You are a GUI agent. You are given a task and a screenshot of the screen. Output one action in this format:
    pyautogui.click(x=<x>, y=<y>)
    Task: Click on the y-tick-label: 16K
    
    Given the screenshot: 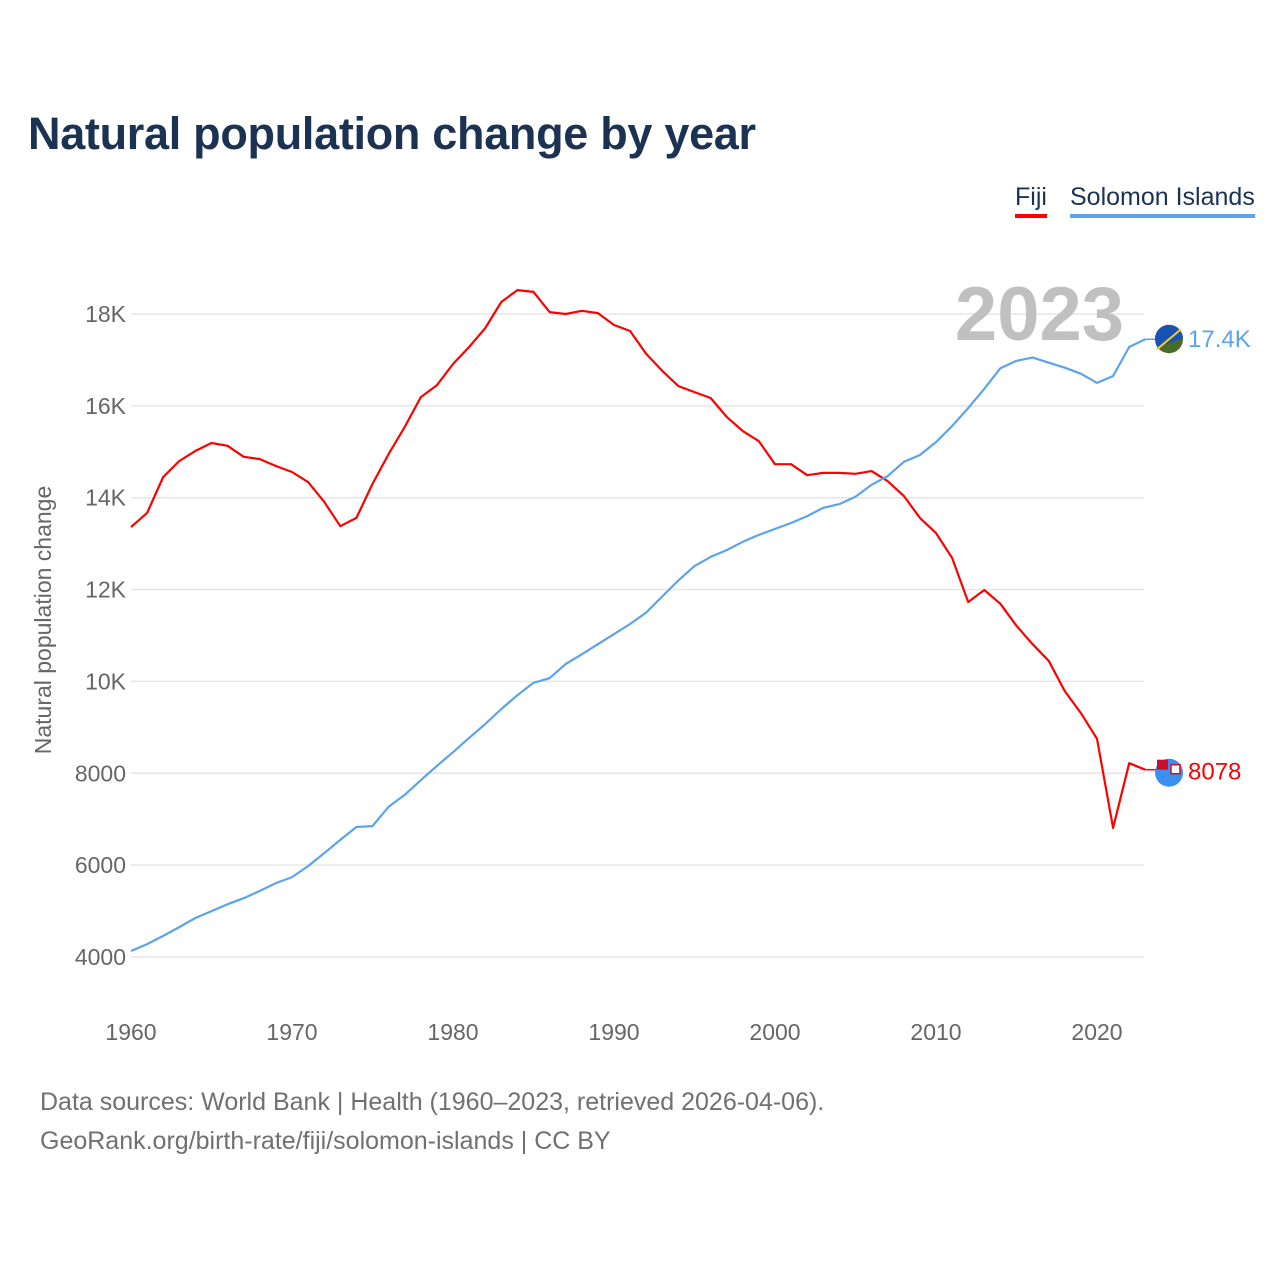 What is the action you would take?
    pyautogui.click(x=106, y=406)
    